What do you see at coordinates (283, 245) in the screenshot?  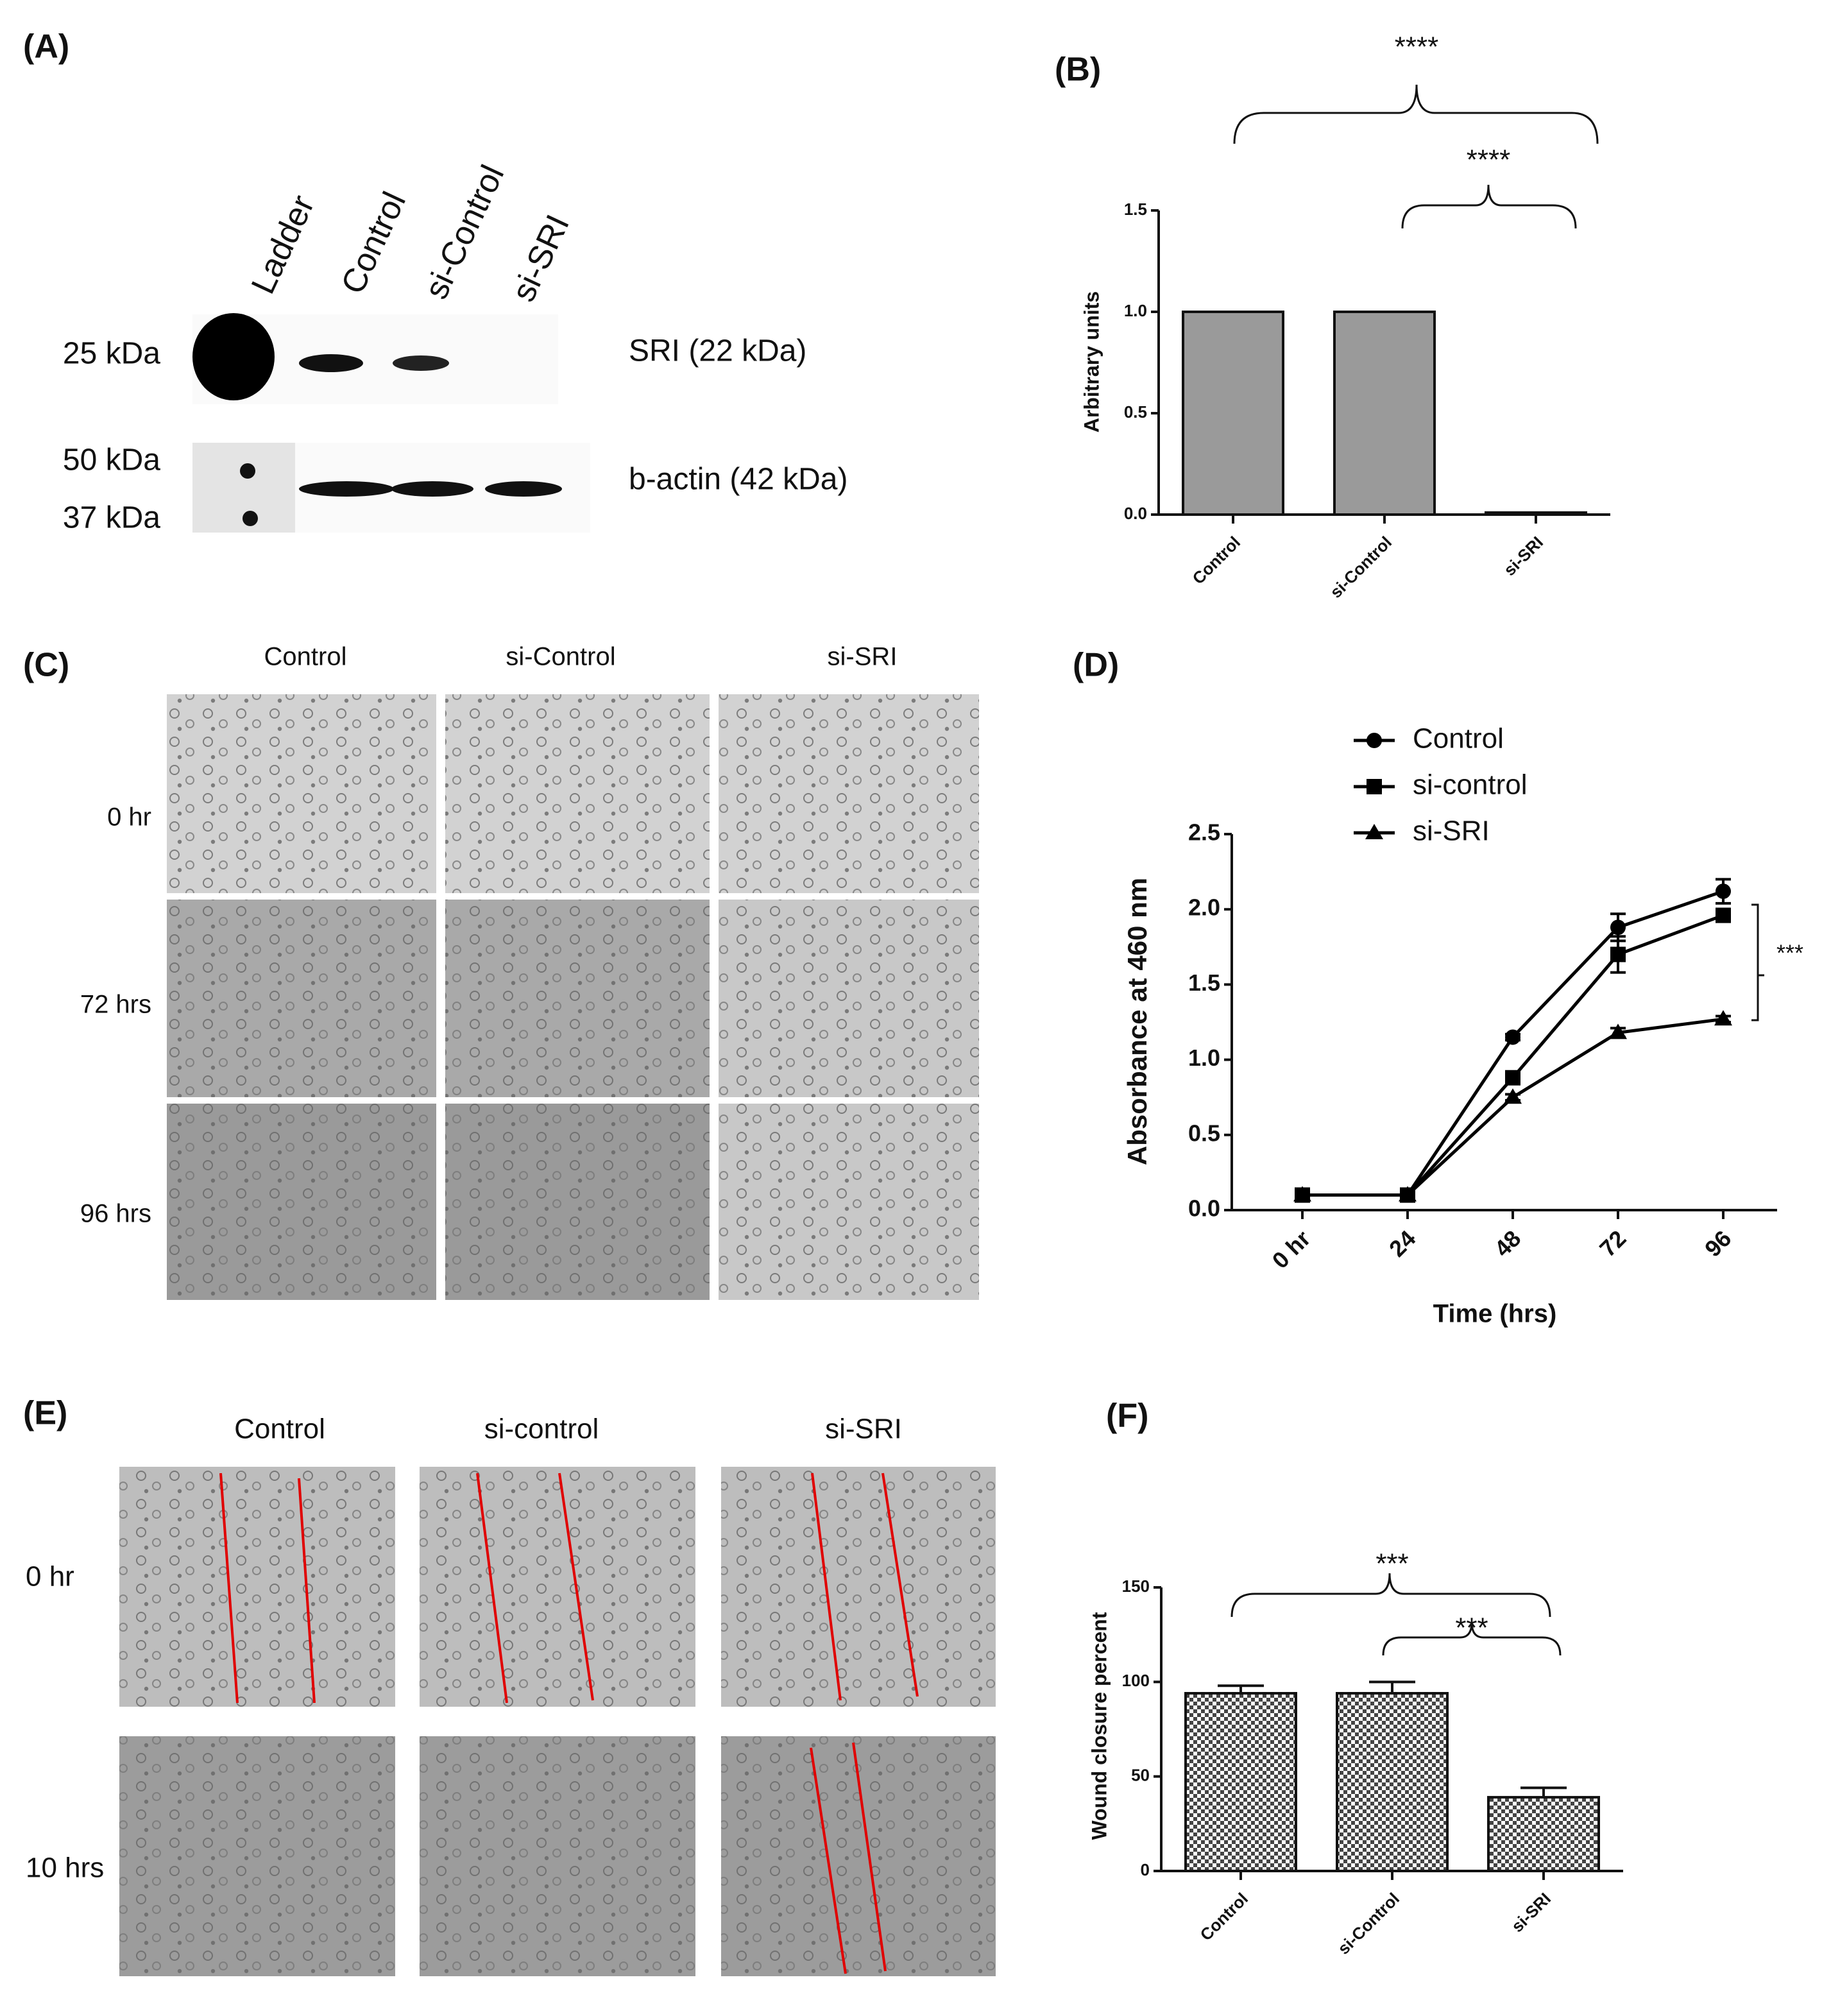 I see `lane-label: Ladder` at bounding box center [283, 245].